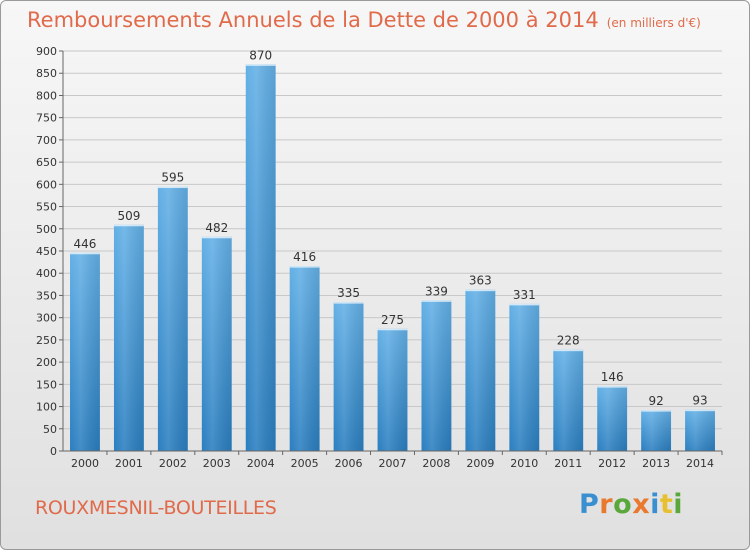 Image resolution: width=750 pixels, height=550 pixels. I want to click on bar-value-label: 363, so click(480, 281).